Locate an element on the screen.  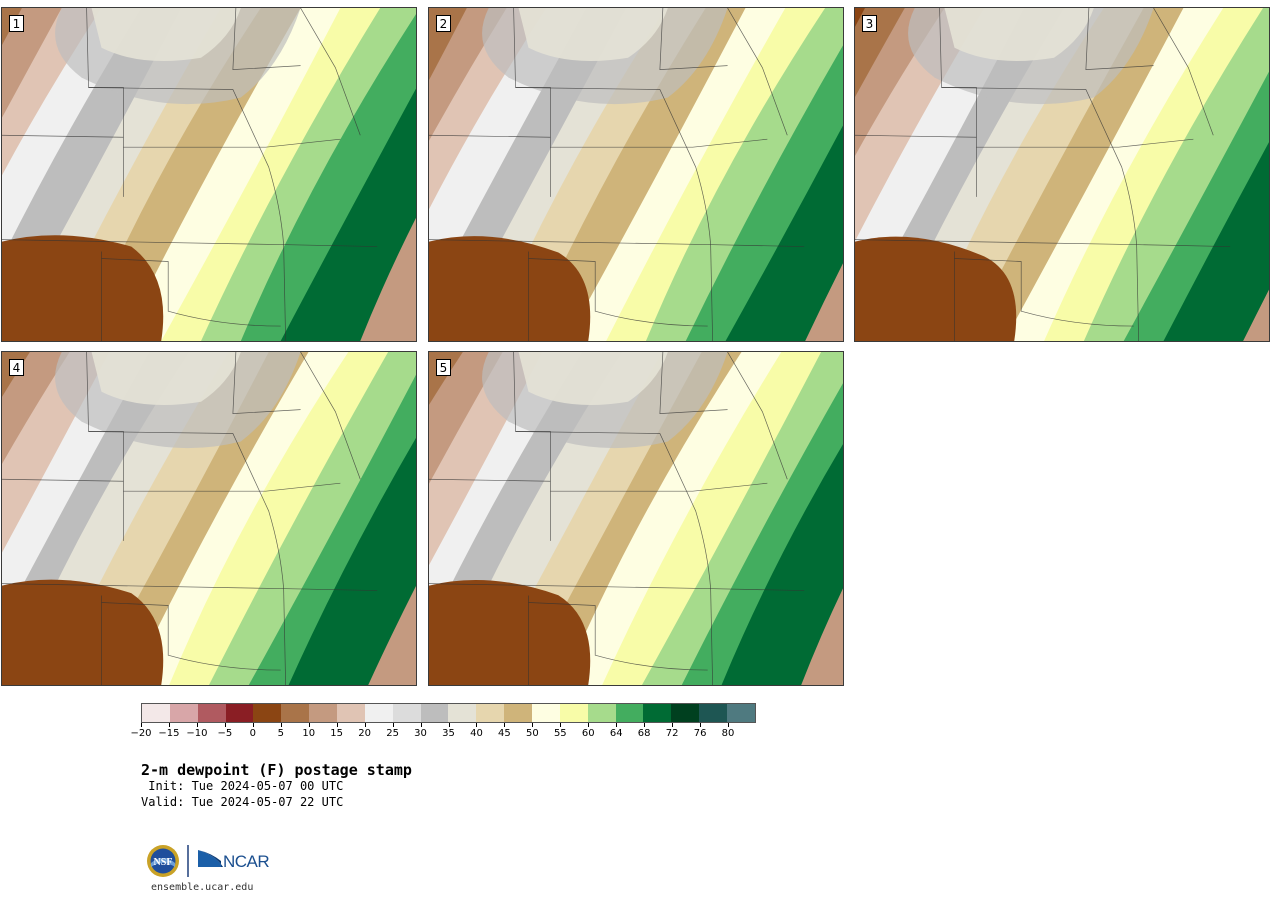
panel-label: 2 is located at coordinates (443, 23).